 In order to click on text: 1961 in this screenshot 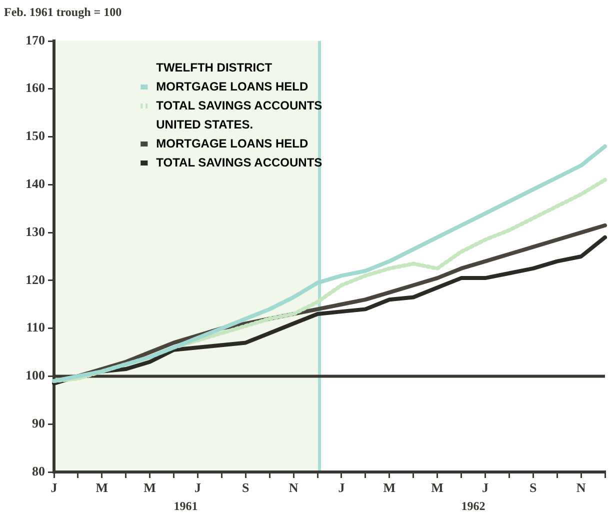, I will do `click(186, 506)`.